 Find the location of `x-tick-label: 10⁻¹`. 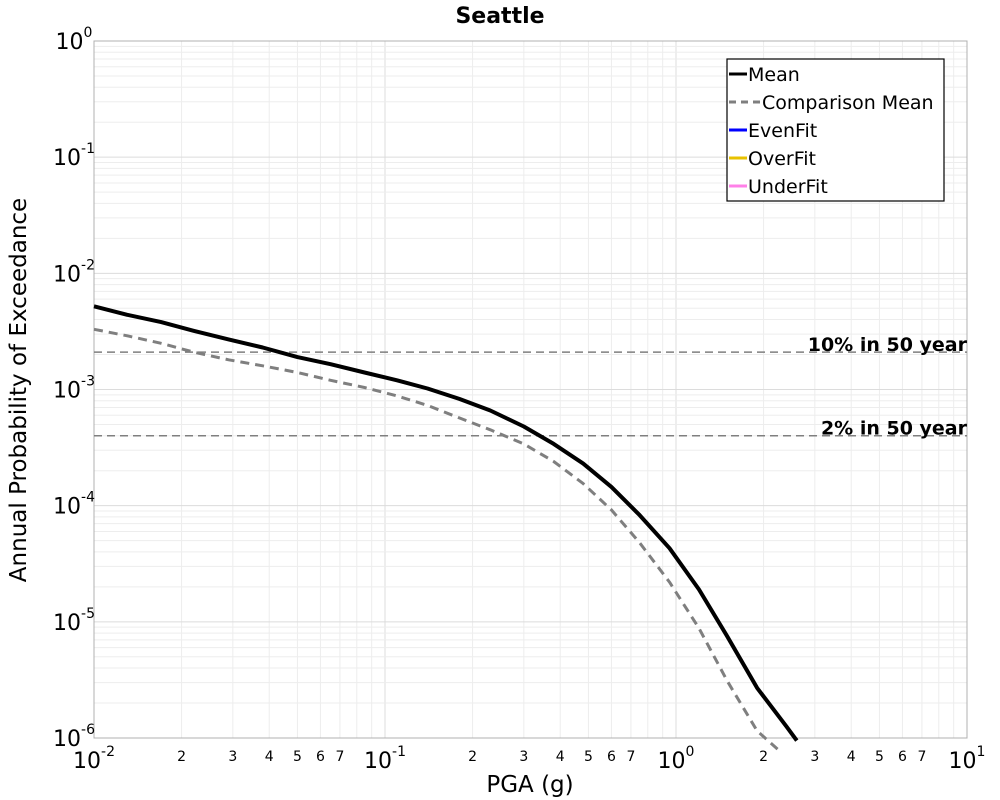

x-tick-label: 10⁻¹ is located at coordinates (385, 759).